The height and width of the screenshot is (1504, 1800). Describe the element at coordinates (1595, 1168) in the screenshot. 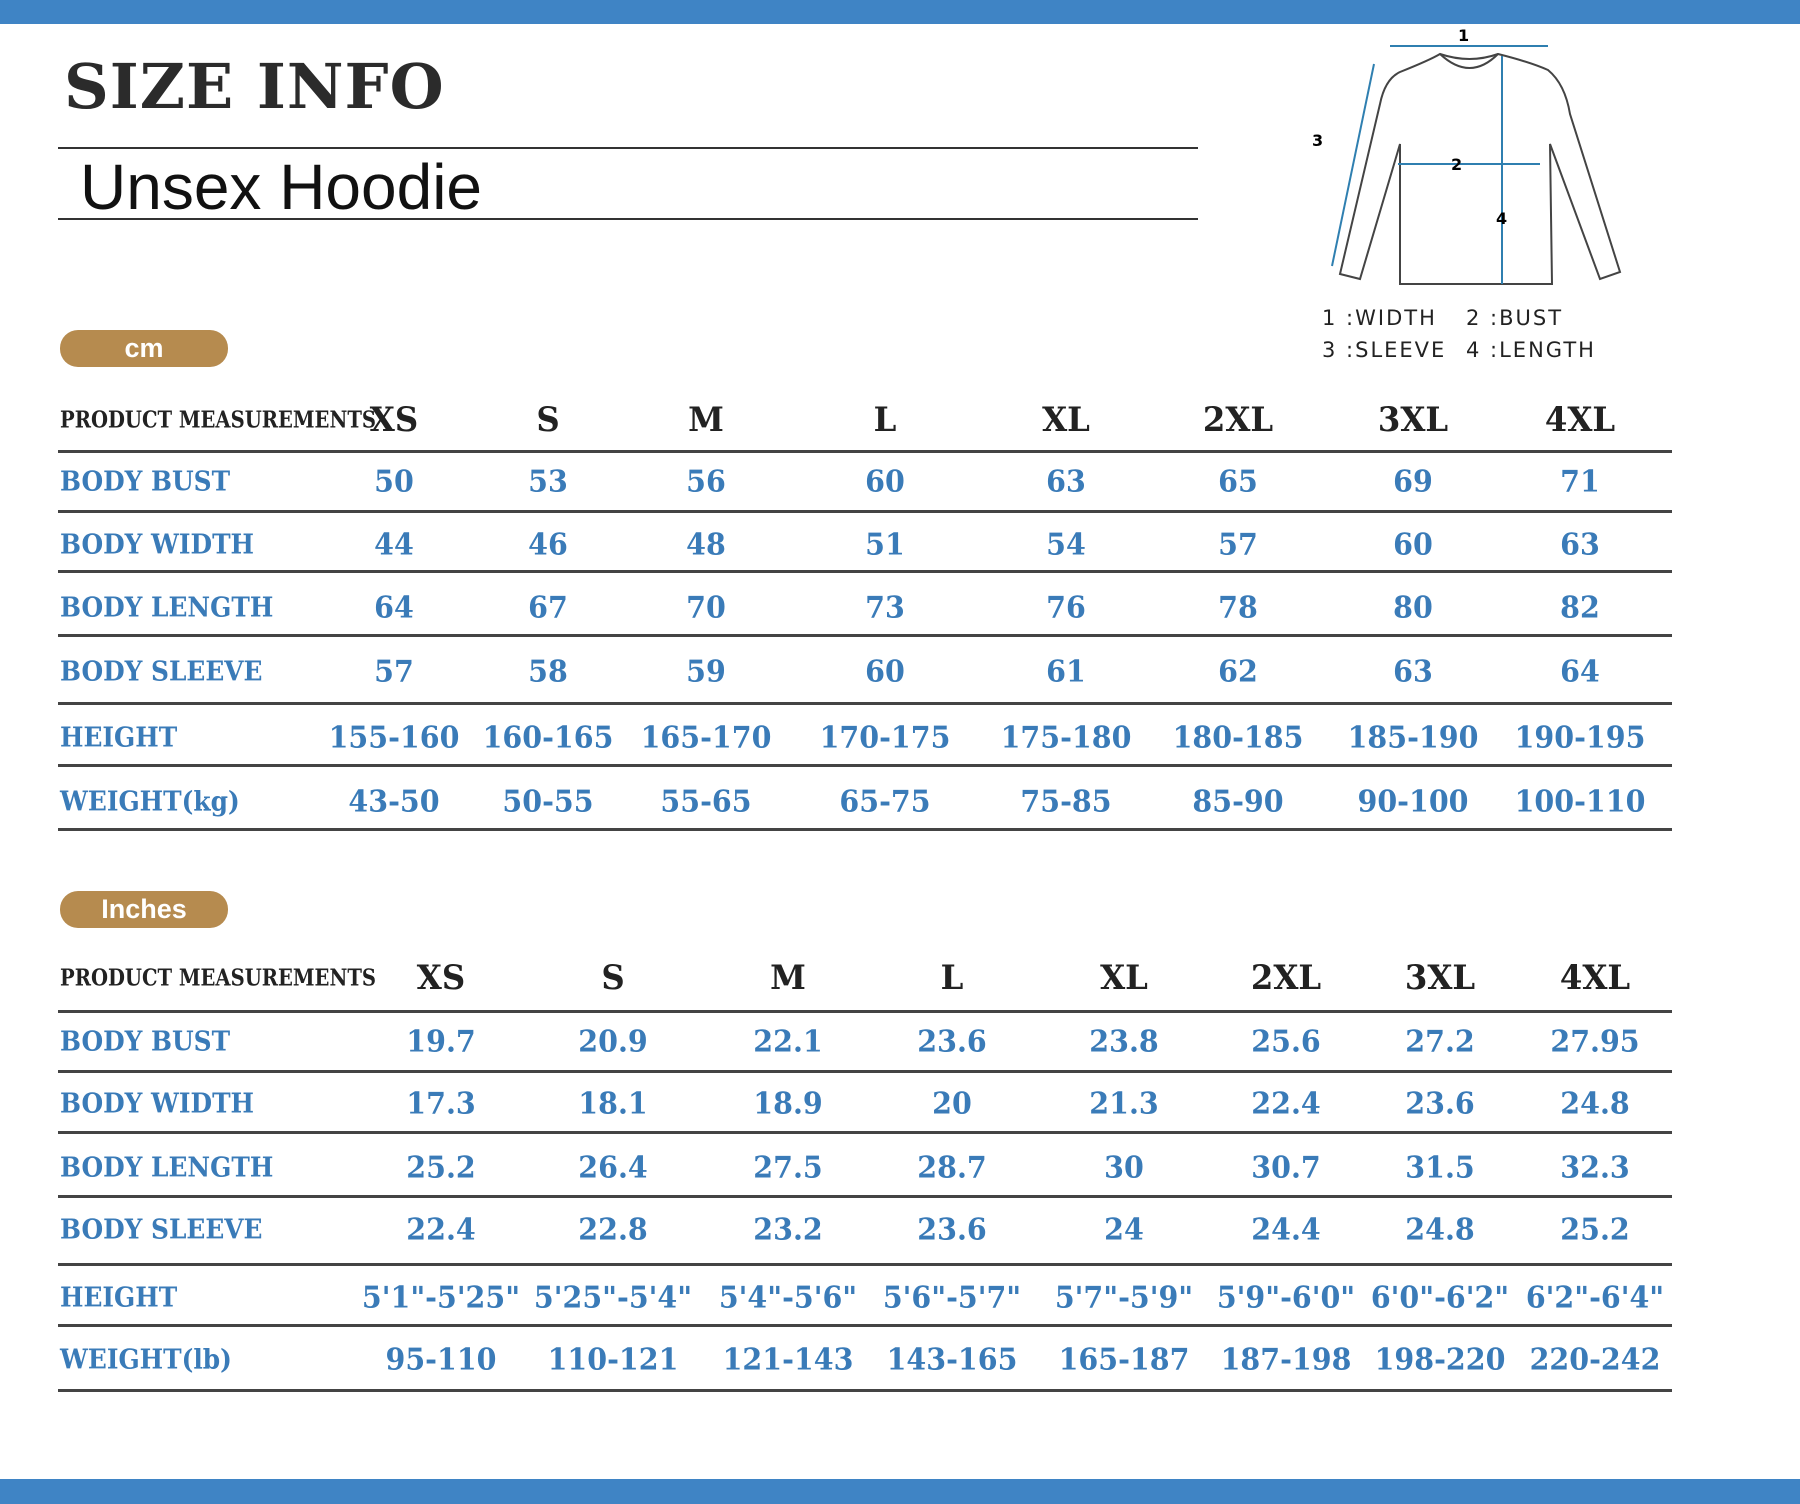

I see `table-cell: 32.3` at that location.